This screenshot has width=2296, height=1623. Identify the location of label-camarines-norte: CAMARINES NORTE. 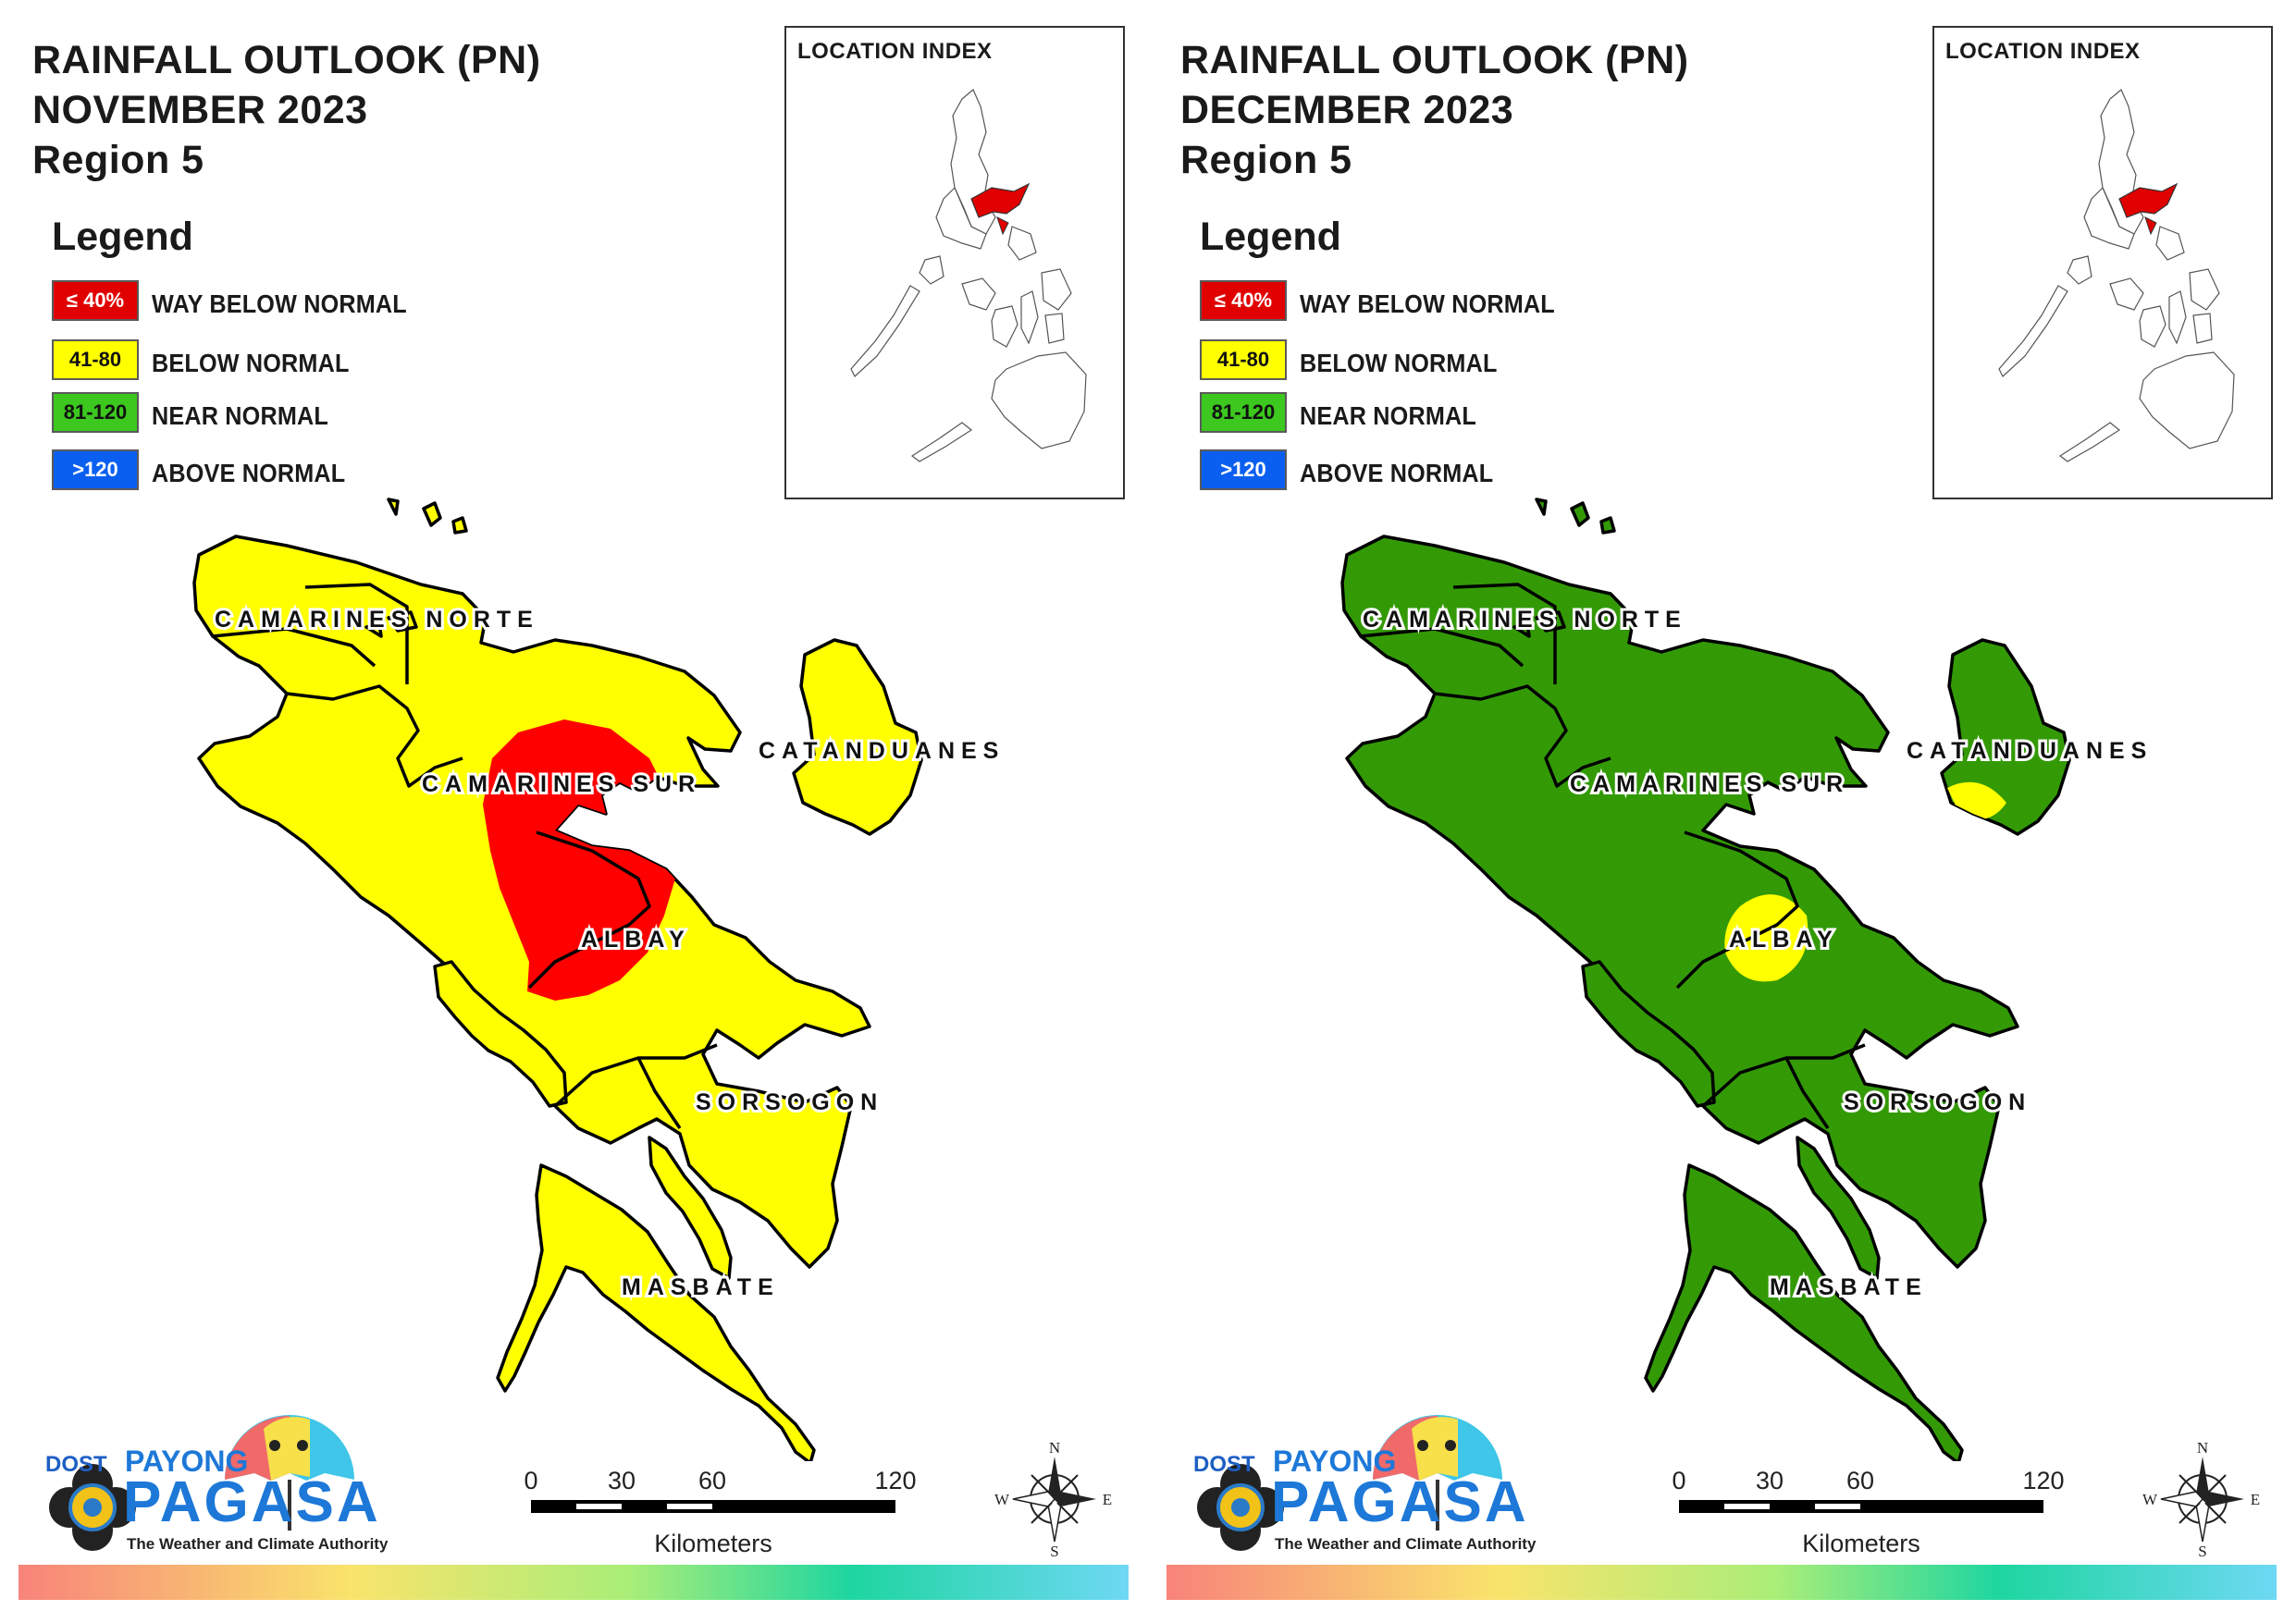
(377, 620).